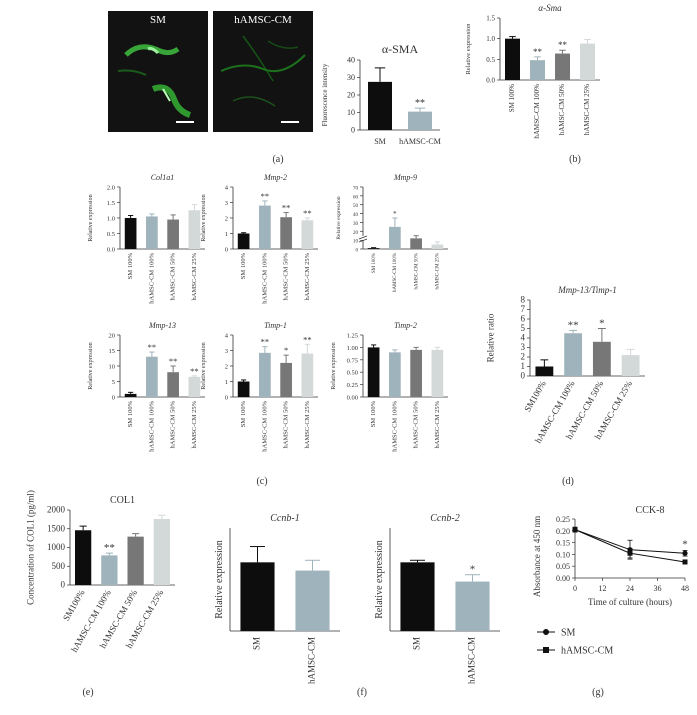 Image resolution: width=697 pixels, height=715 pixels. What do you see at coordinates (603, 588) in the screenshot?
I see `x-tick-label: 12` at bounding box center [603, 588].